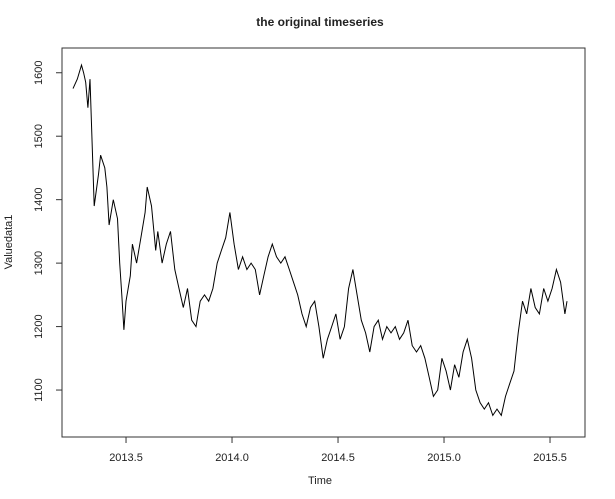 The image size is (615, 499). Describe the element at coordinates (320, 481) in the screenshot. I see `x-axis-label: Time` at that location.